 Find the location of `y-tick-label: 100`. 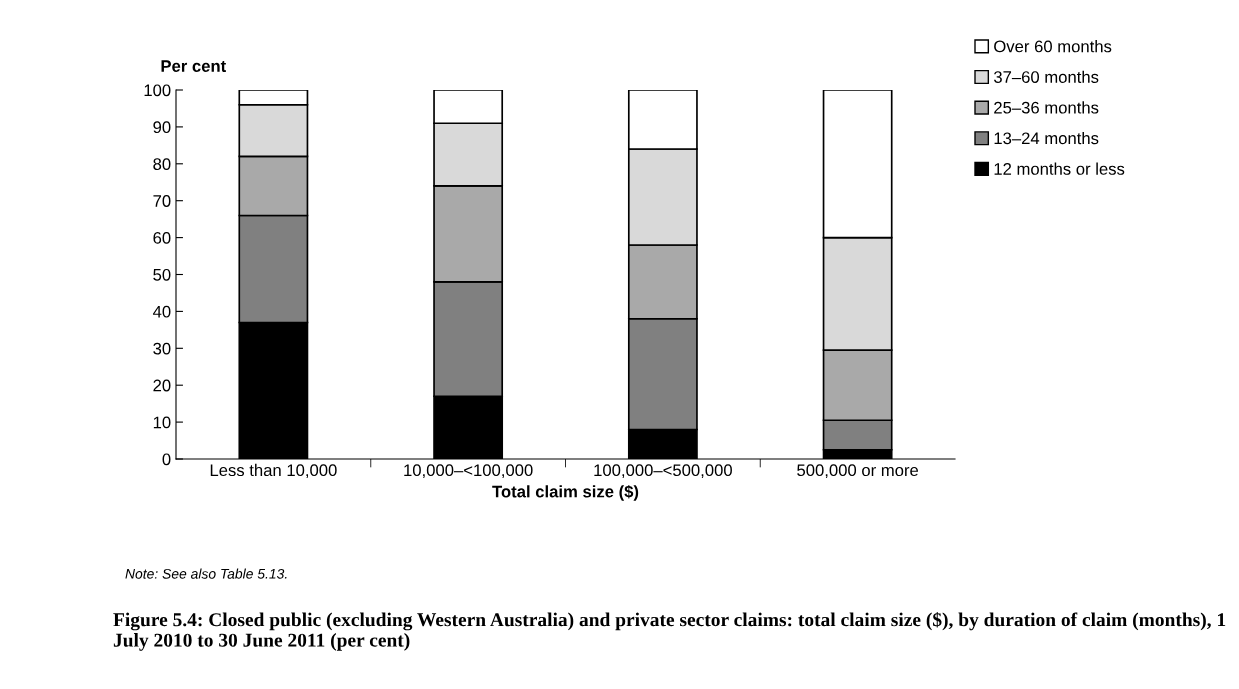

y-tick-label: 100 is located at coordinates (157, 90).